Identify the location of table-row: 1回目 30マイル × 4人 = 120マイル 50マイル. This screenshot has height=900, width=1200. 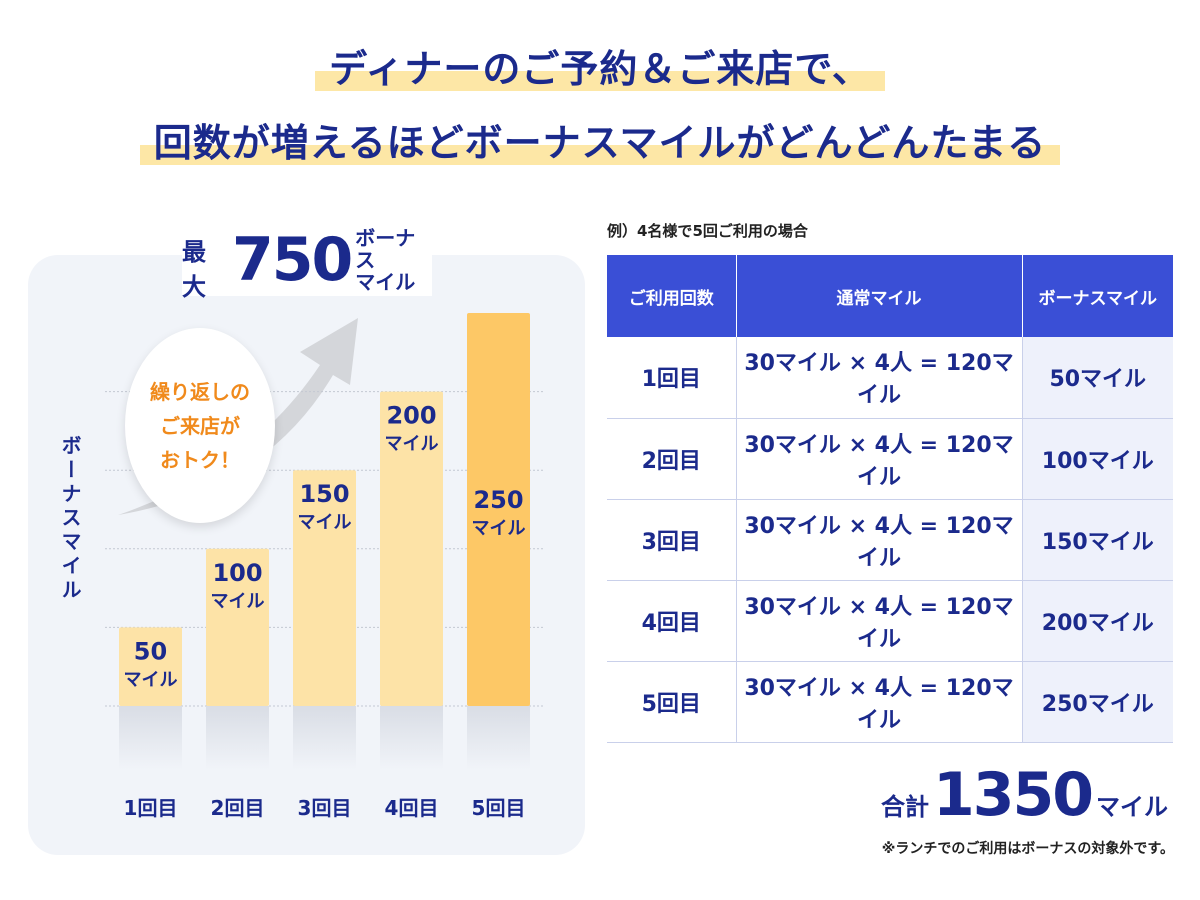
(890, 378).